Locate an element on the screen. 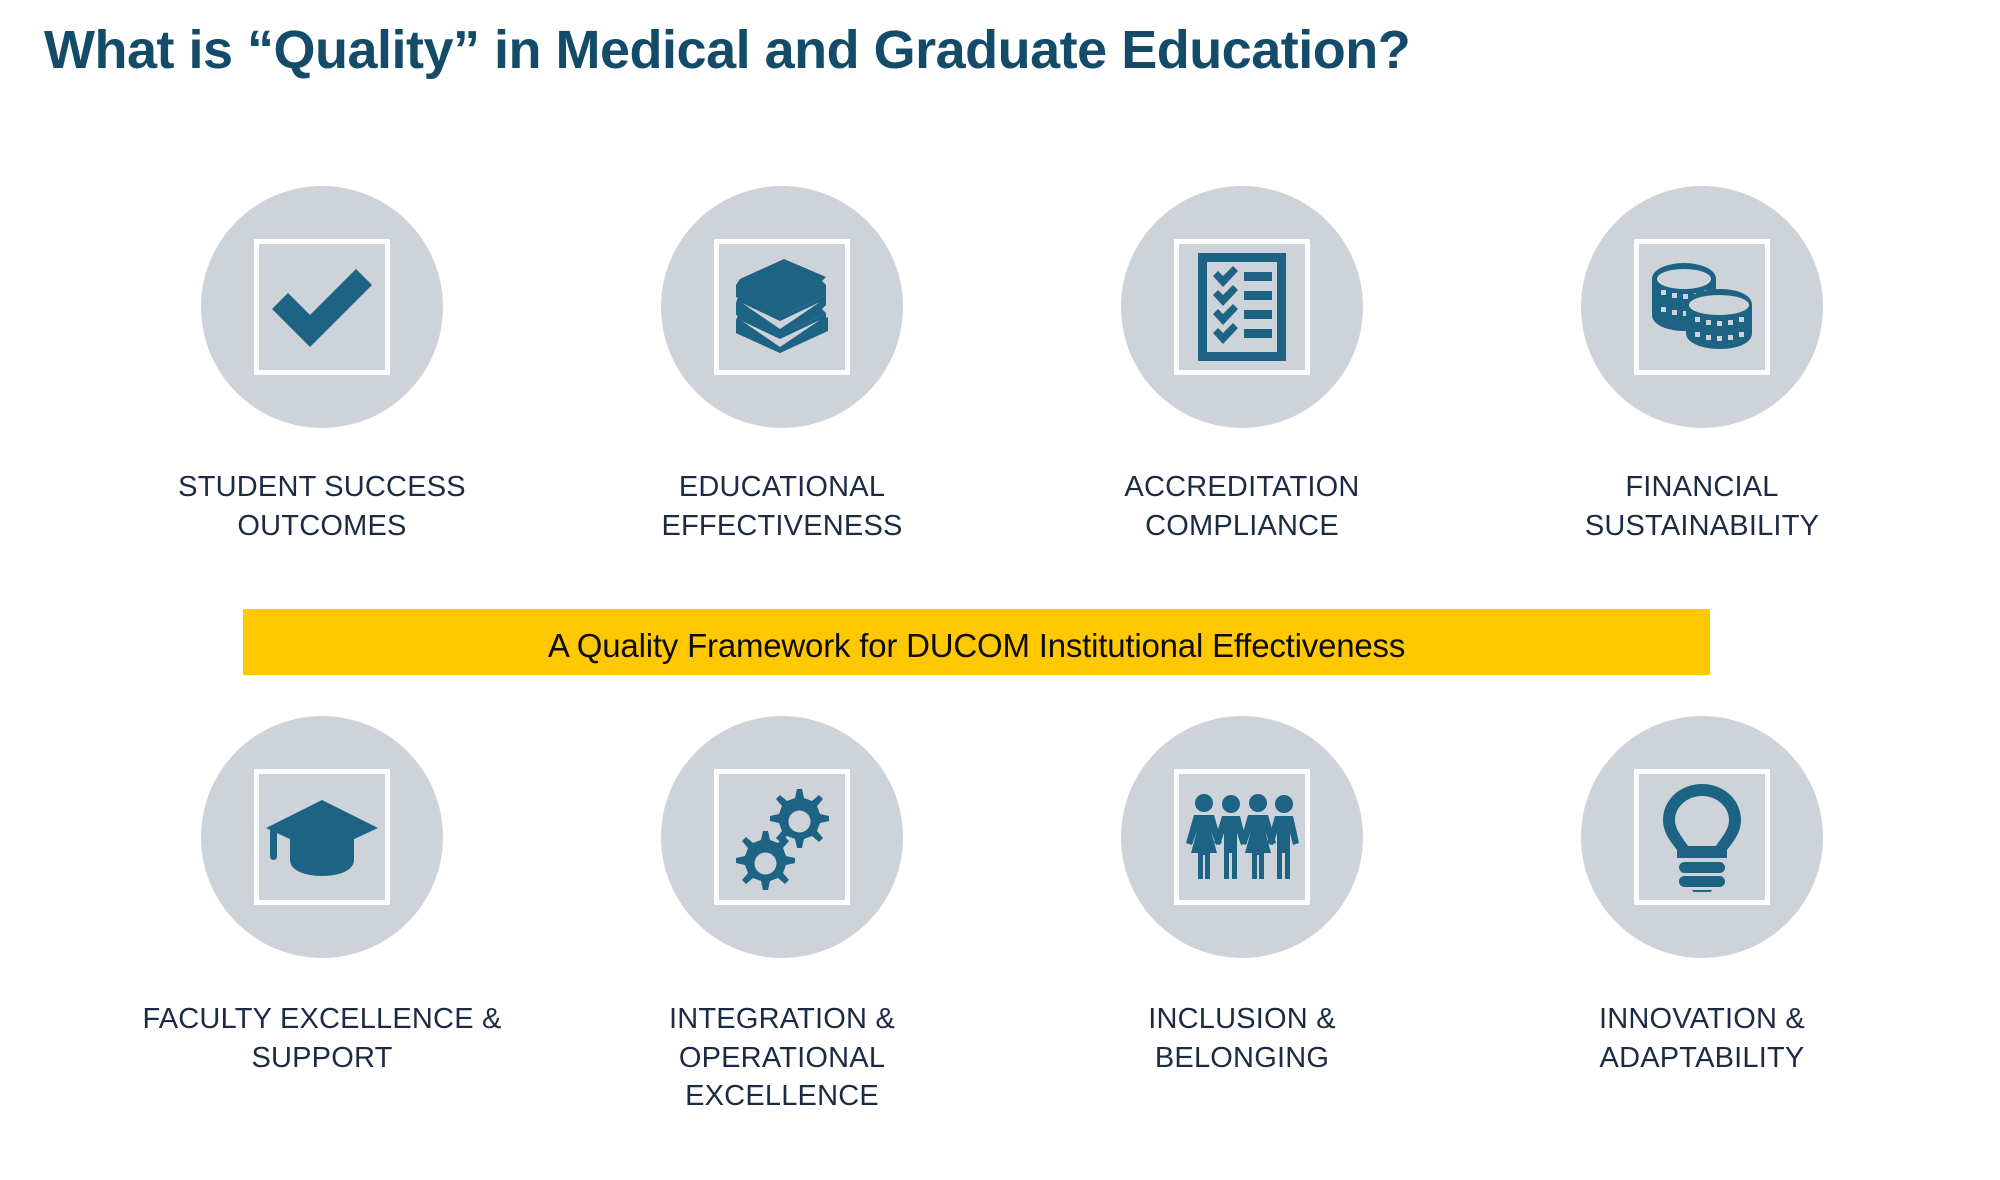  book-stack-icon is located at coordinates (782, 307).